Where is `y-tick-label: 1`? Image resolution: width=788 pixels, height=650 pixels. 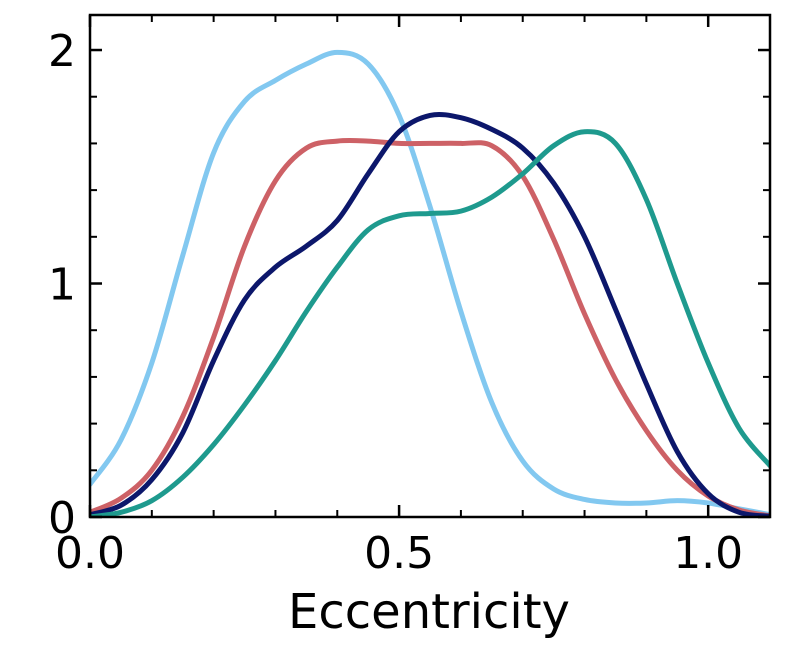 y-tick-label: 1 is located at coordinates (62, 285).